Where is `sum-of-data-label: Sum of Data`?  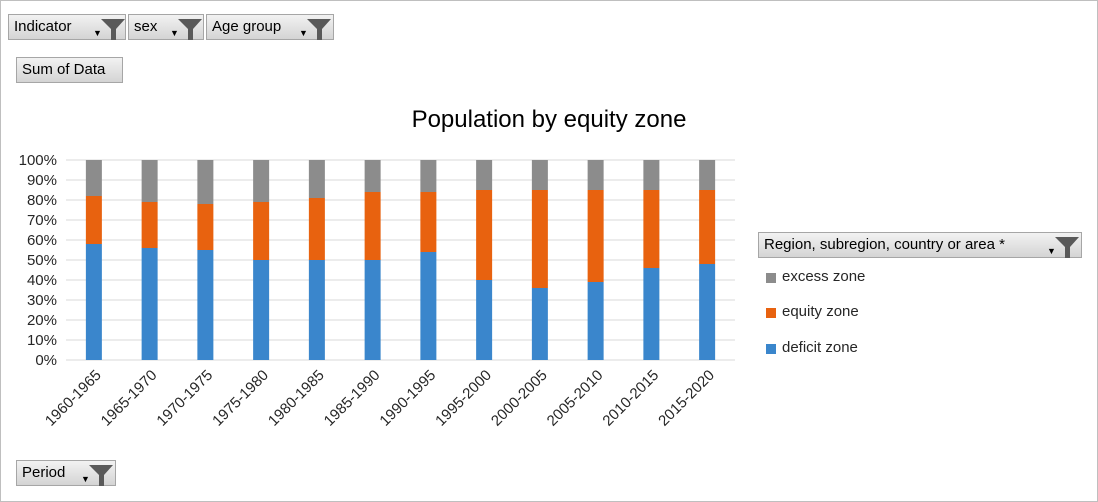
sum-of-data-label: Sum of Data is located at coordinates (64, 69).